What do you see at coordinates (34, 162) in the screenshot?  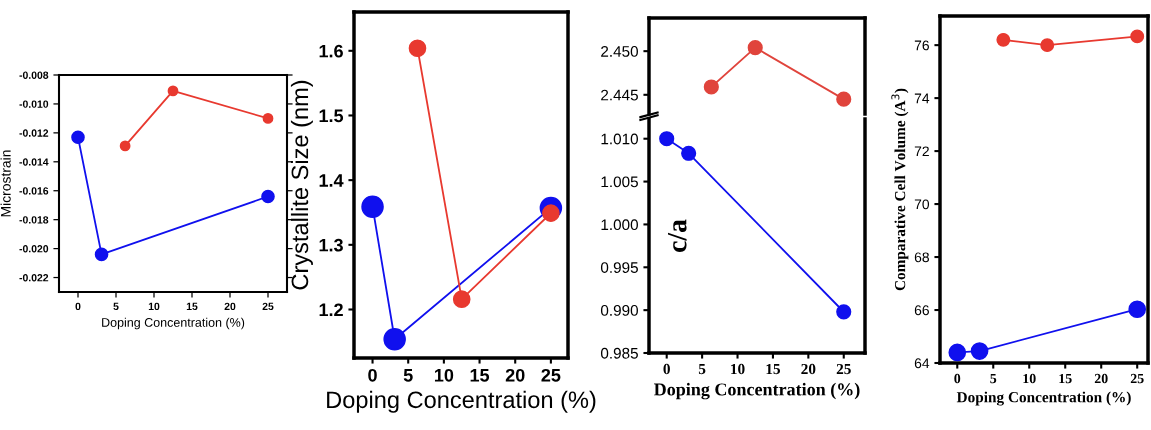 I see `y-tick-label: -0.014` at bounding box center [34, 162].